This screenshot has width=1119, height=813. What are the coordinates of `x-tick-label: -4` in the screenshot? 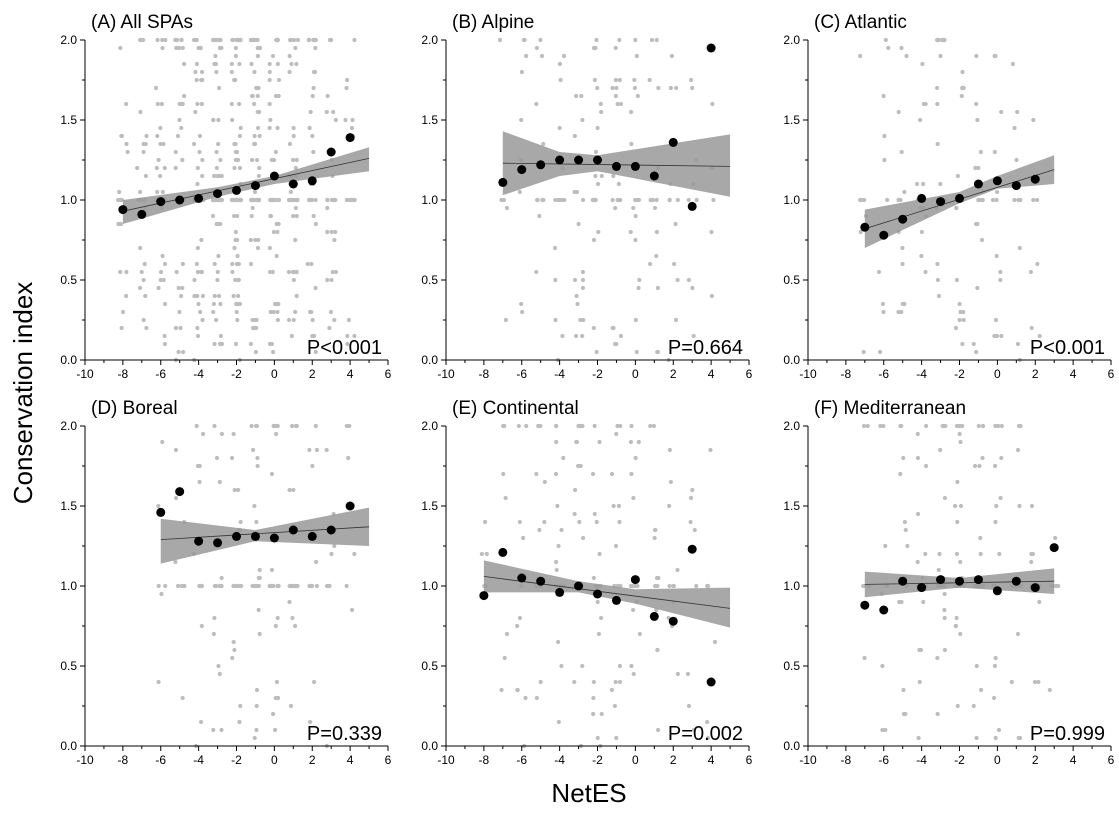 It's located at (559, 374).